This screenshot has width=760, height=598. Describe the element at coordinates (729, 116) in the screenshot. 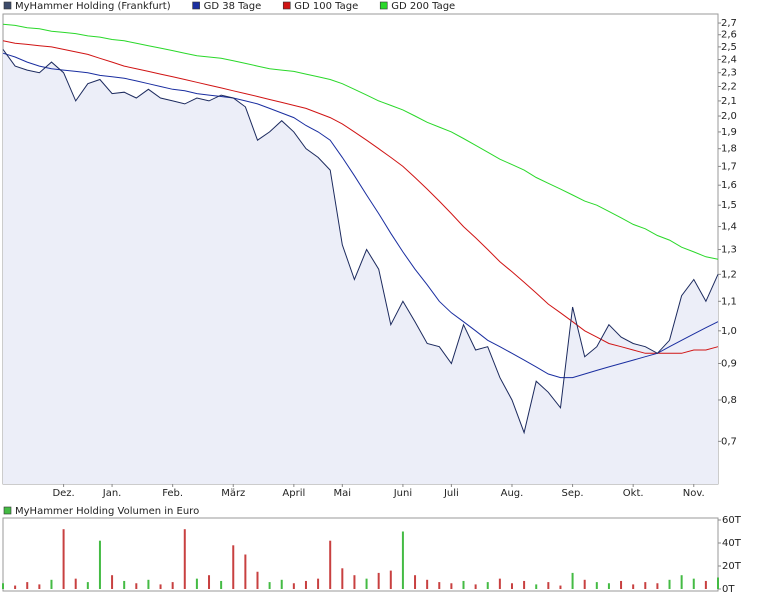

I see `y-tick-label: 2,0` at that location.